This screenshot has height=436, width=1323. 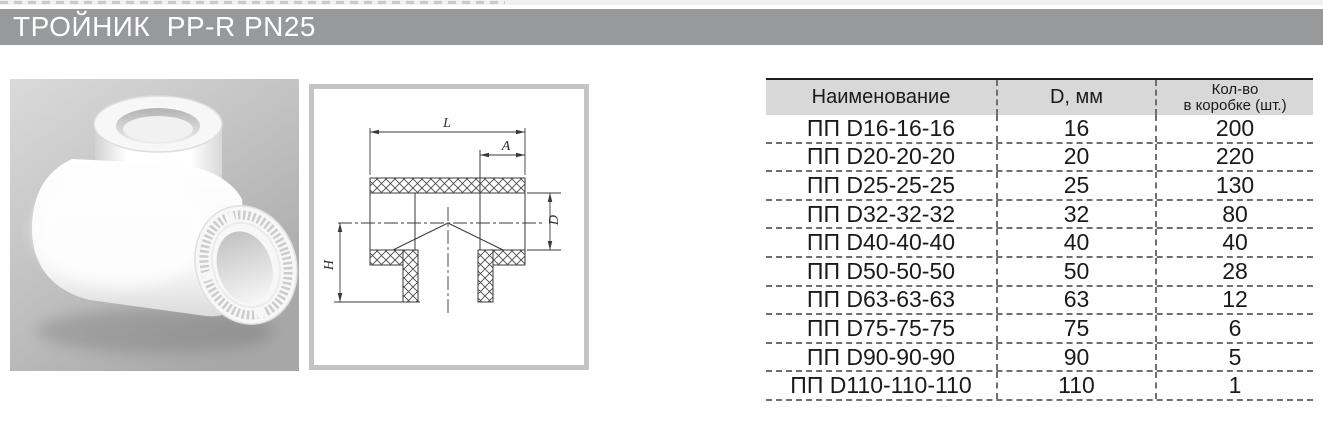 I want to click on cell-qty: 5, so click(x=1234, y=357).